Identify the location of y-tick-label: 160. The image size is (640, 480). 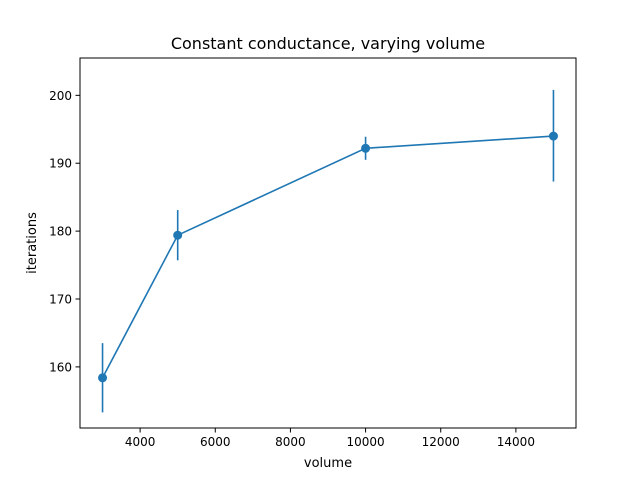
(60, 367).